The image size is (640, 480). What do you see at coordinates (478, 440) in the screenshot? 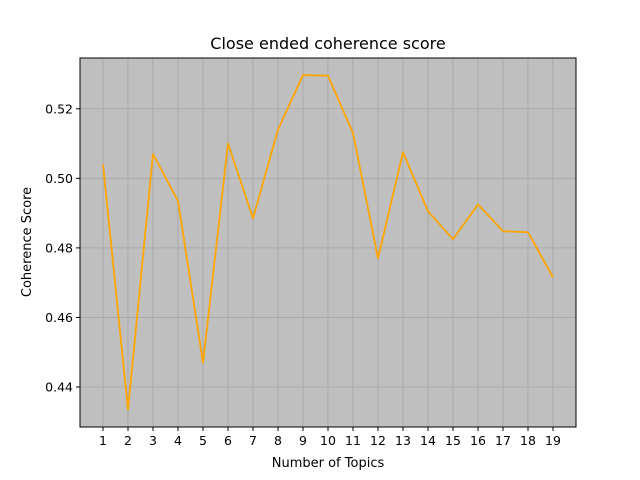
I see `x-tick-label: 16` at bounding box center [478, 440].